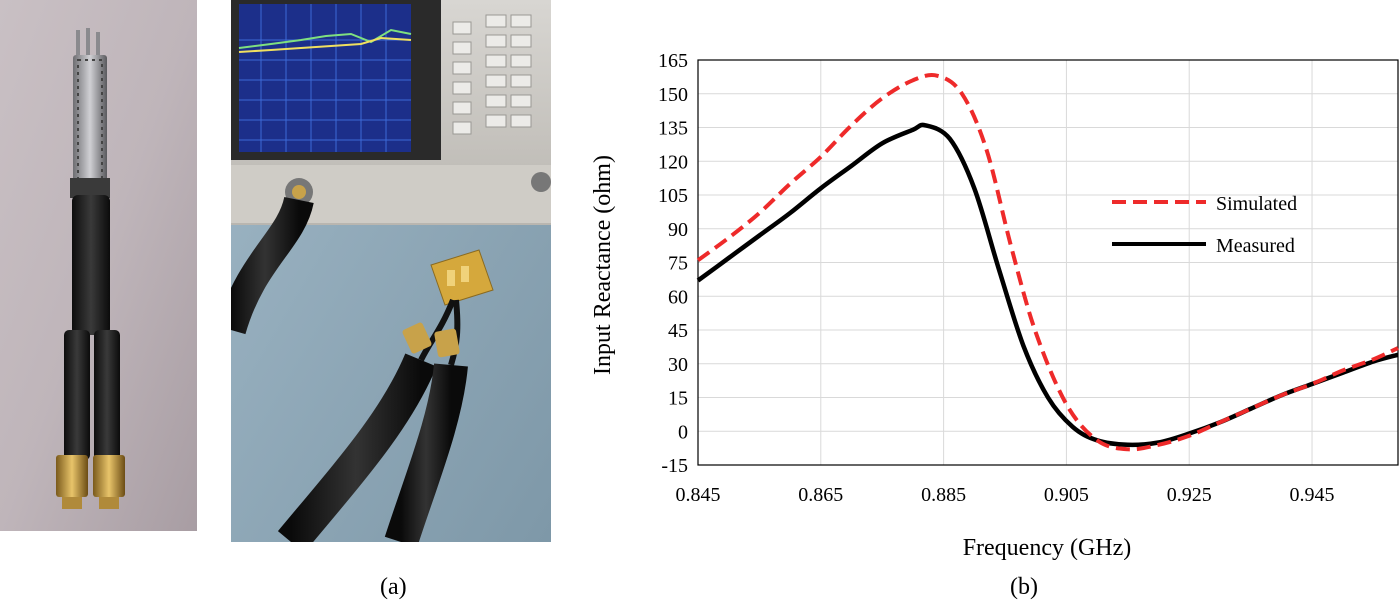  I want to click on x-tick-label: 0.865, so click(820, 495).